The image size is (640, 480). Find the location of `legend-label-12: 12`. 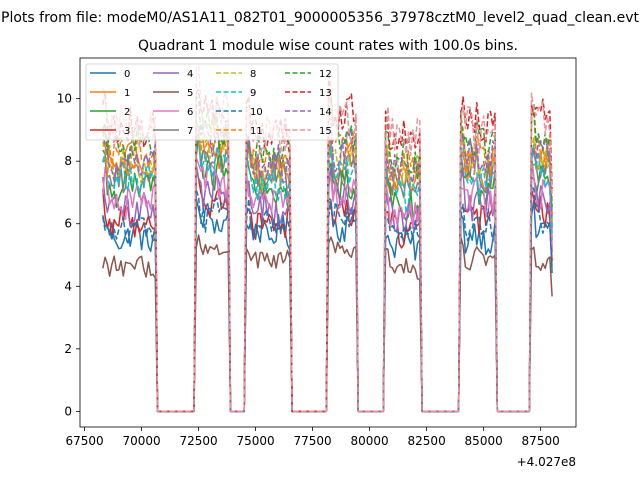

legend-label-12: 12 is located at coordinates (325, 74).